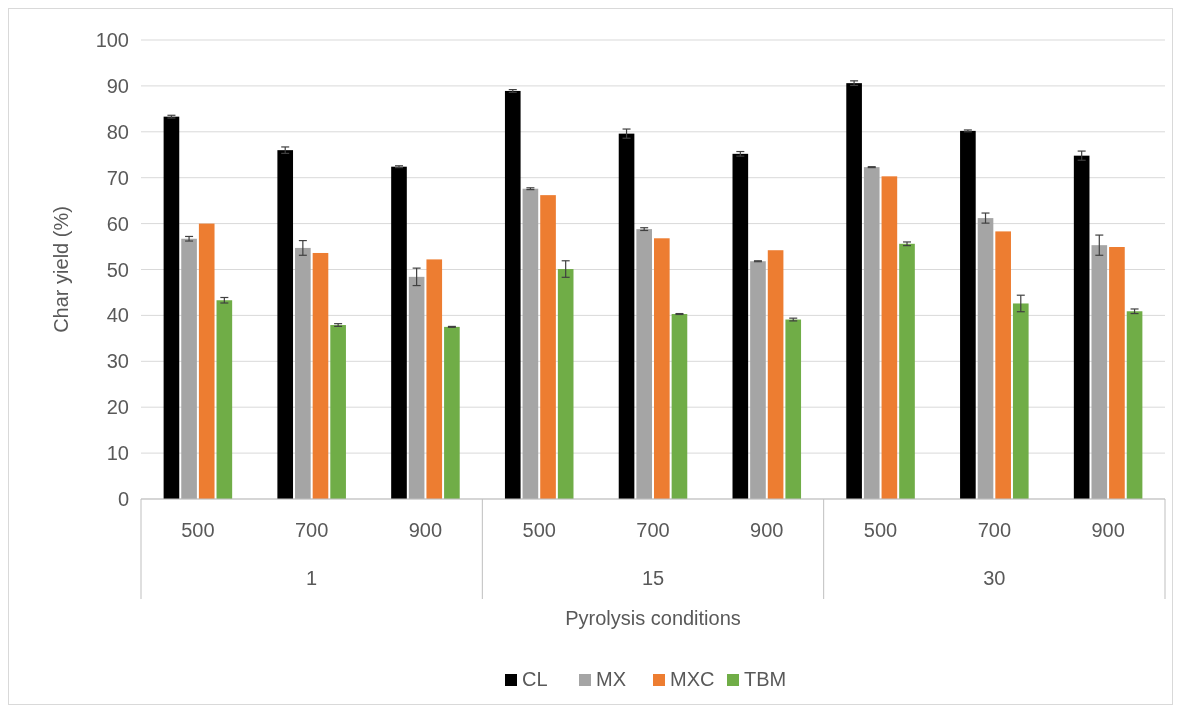 The image size is (1181, 713). I want to click on y-tick-label: 10, so click(117, 453).